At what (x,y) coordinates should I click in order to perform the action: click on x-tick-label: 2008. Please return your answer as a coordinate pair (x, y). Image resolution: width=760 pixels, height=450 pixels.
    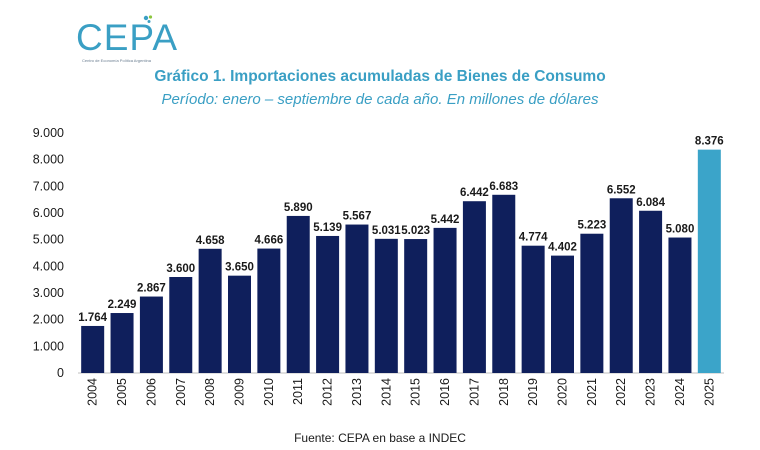
    Looking at the image, I should click on (210, 392).